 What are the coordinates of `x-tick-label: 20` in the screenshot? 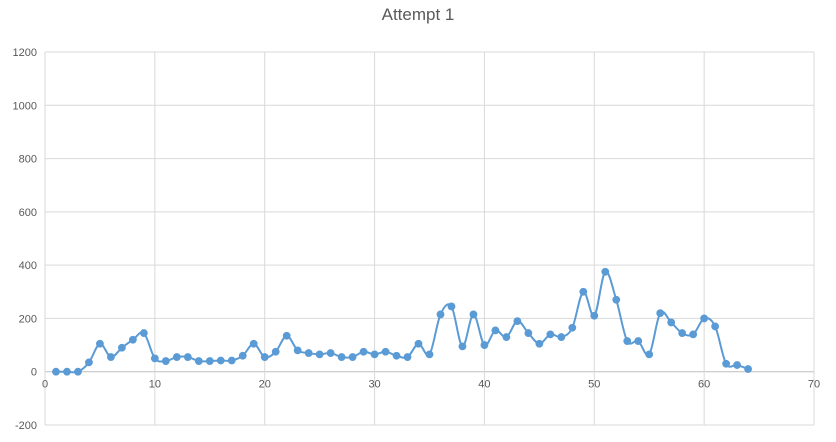 It's located at (265, 385).